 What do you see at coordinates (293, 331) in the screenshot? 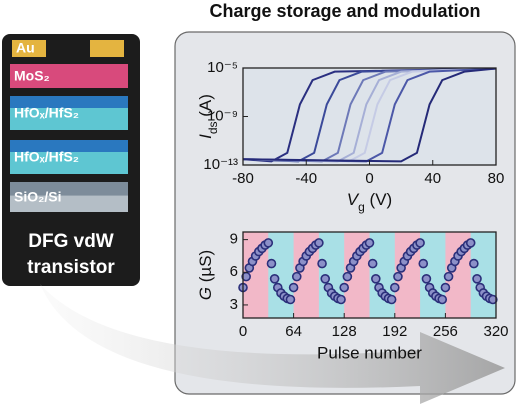
I see `x-tick-label: 64` at bounding box center [293, 331].